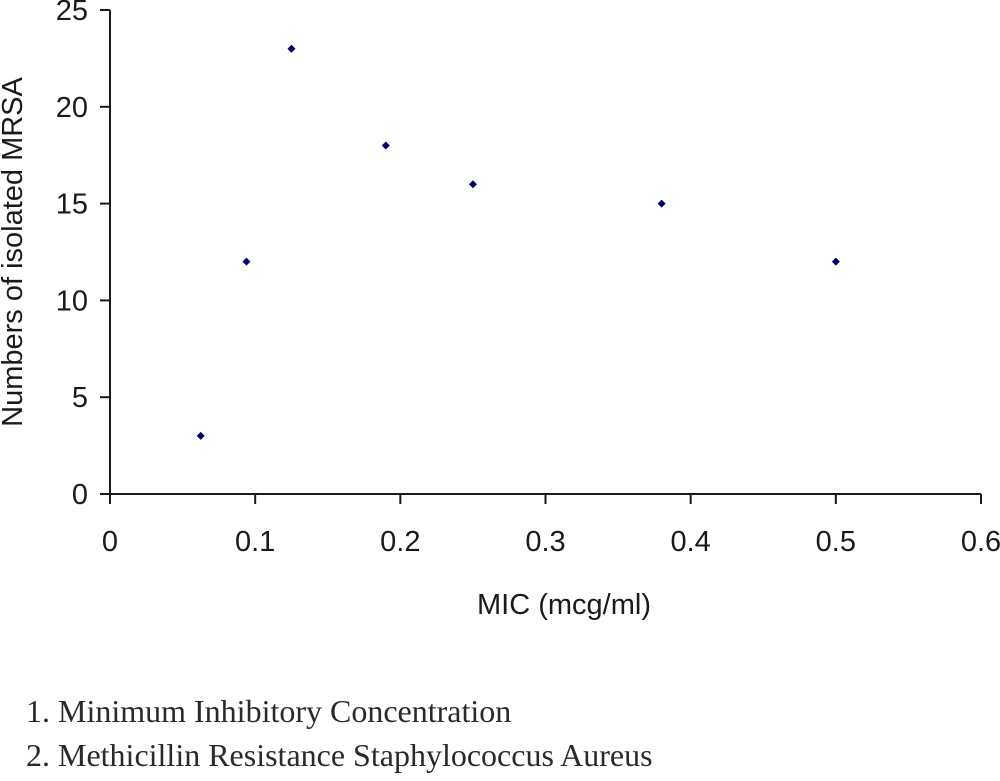  Describe the element at coordinates (980, 542) in the screenshot. I see `x-tick-label: 0.6` at that location.